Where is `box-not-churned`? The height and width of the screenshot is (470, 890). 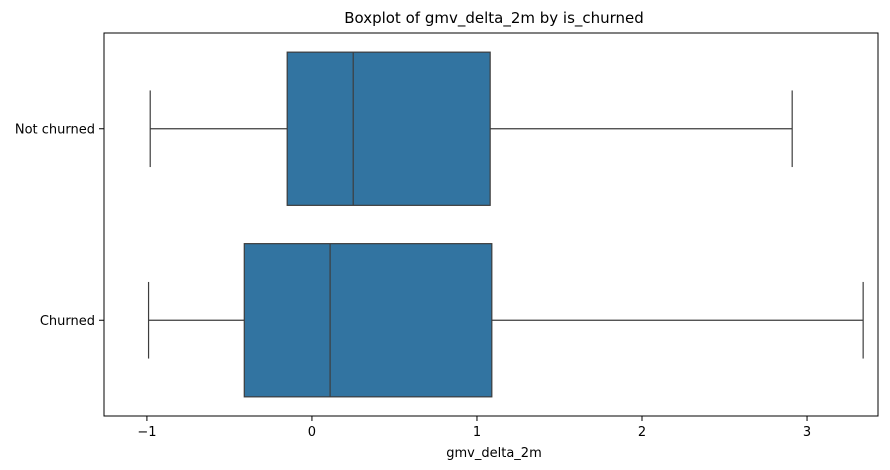 box-not-churned is located at coordinates (388, 128).